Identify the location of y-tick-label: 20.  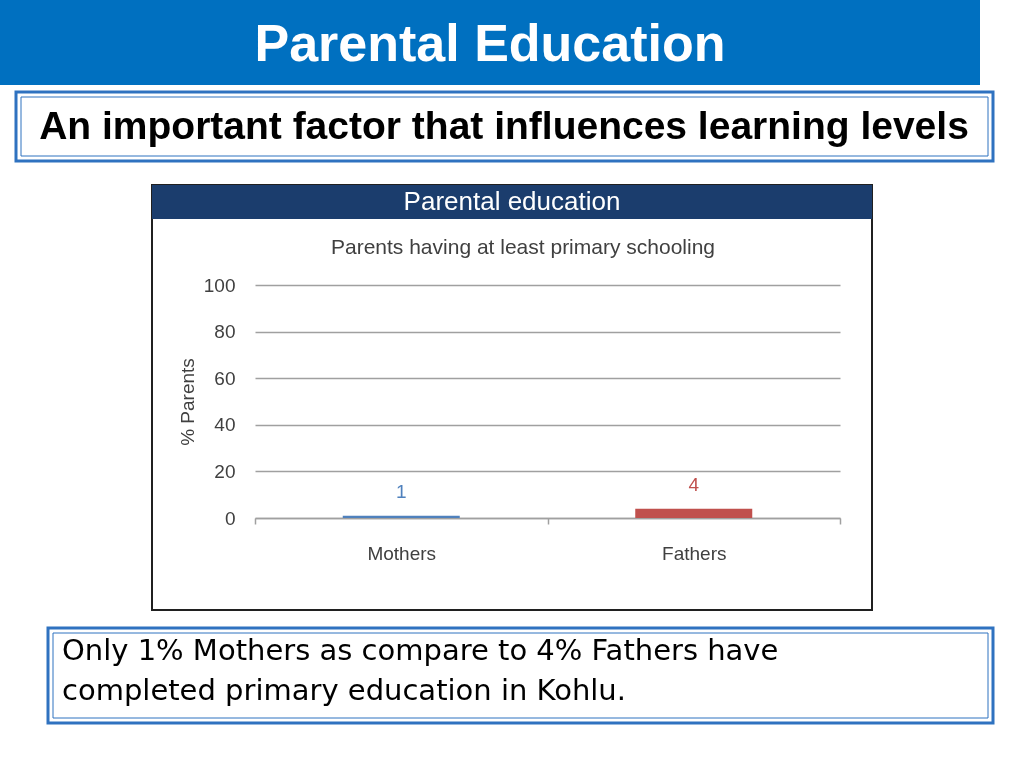
(225, 471).